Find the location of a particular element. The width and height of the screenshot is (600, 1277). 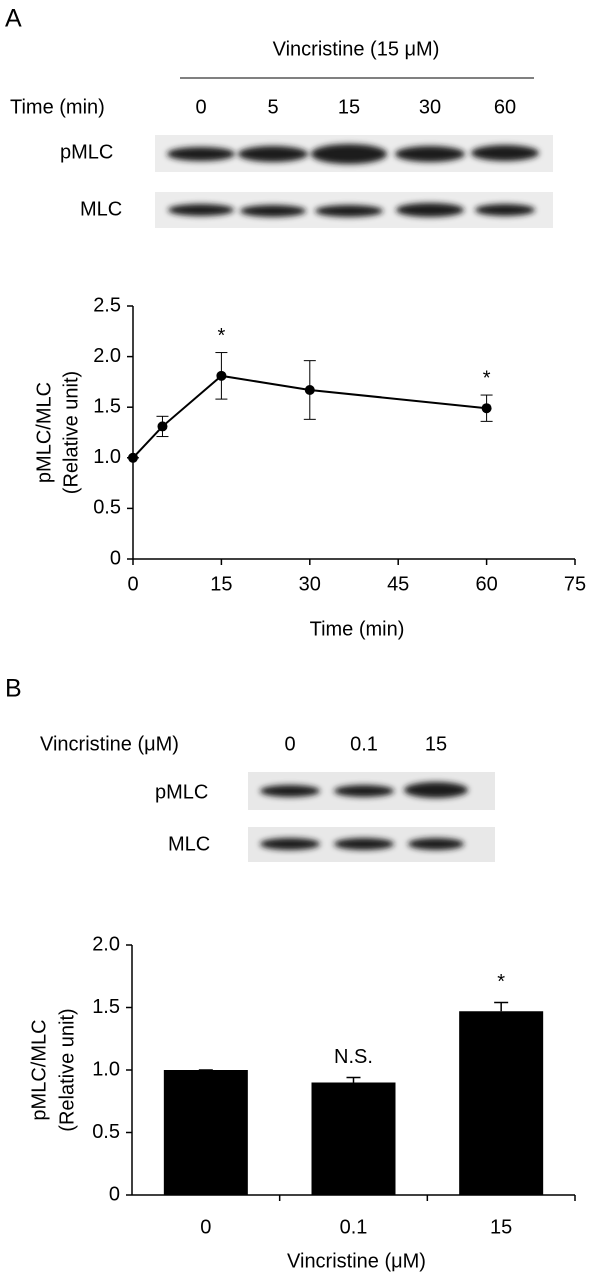

y-tick-label: 2.5 is located at coordinates (107, 305).